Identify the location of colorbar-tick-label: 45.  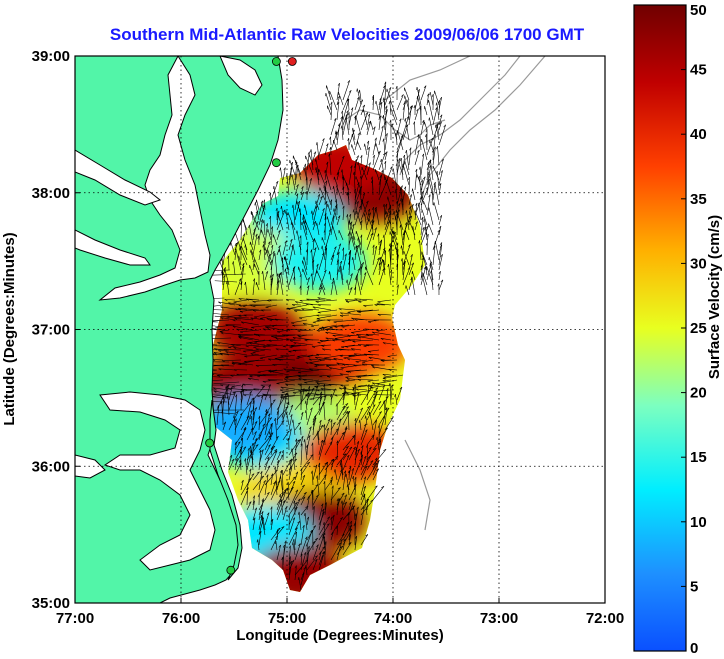
(698, 70).